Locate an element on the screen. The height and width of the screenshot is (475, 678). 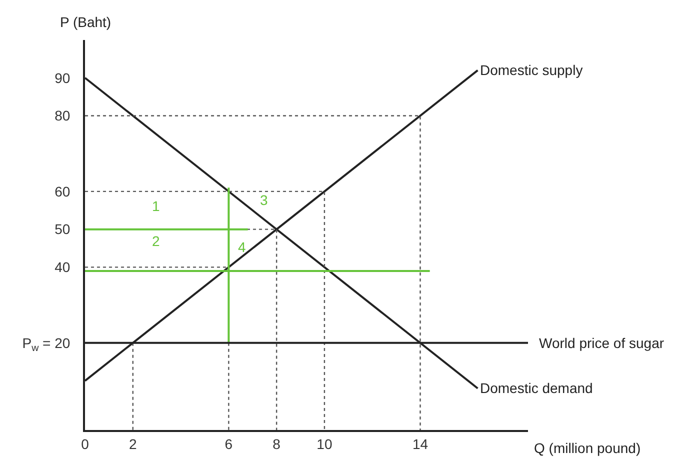
y-axis-title: P (Baht) is located at coordinates (86, 22).